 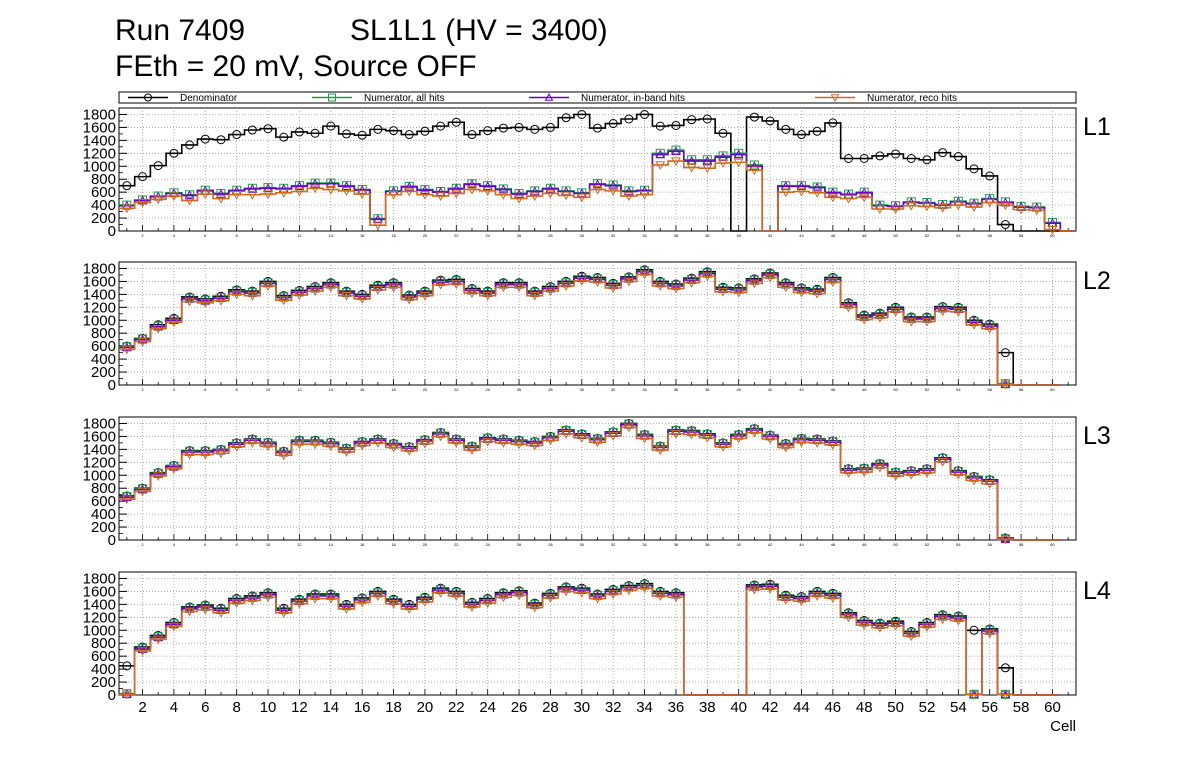 I want to click on x-tick-label: 20, so click(x=425, y=389).